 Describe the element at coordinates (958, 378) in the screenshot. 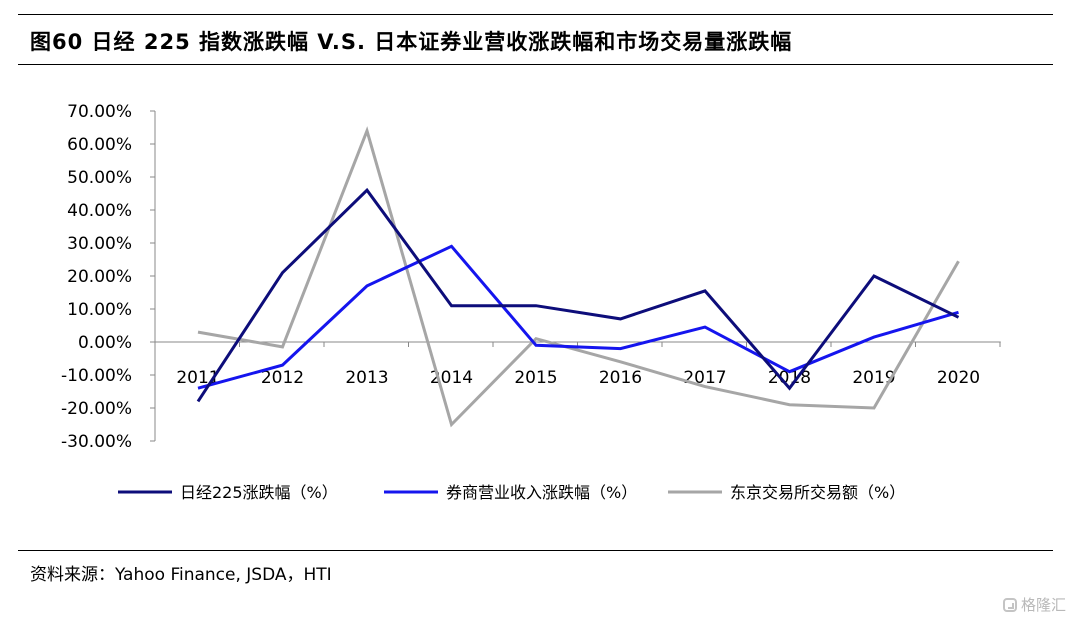

I see `x-tick-label: 2020` at that location.